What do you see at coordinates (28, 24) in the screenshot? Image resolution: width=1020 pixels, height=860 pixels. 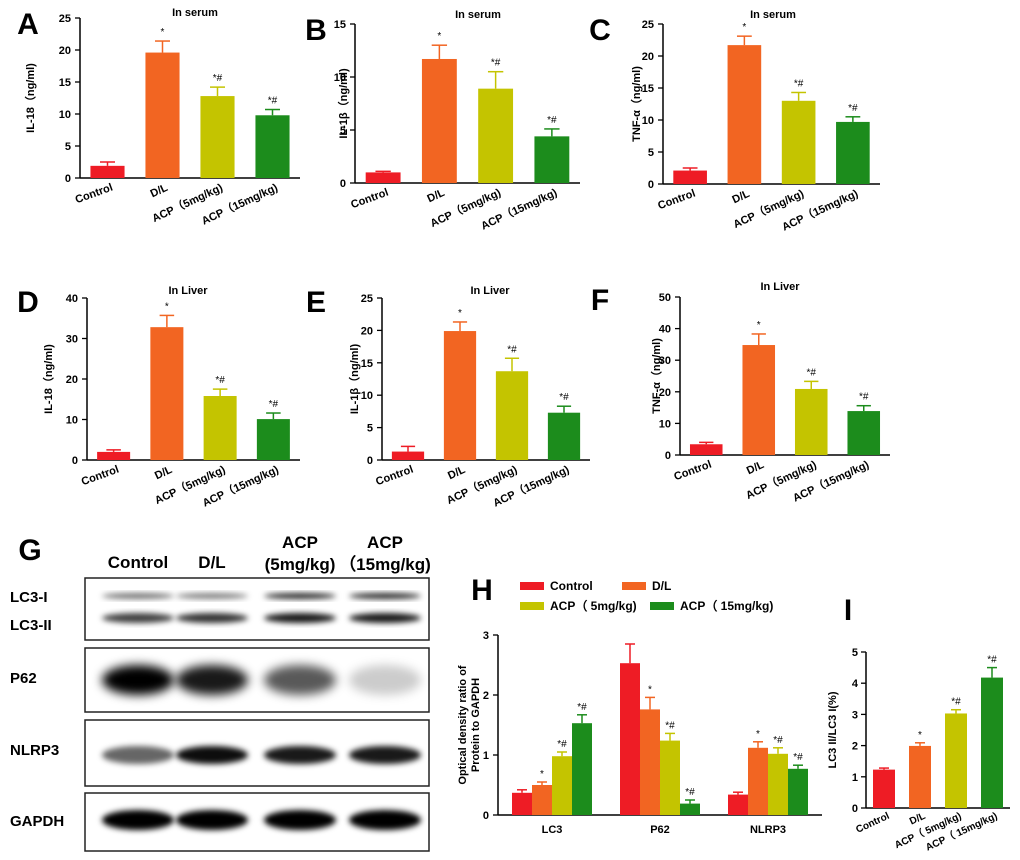 I see `panel-label: A` at bounding box center [28, 24].